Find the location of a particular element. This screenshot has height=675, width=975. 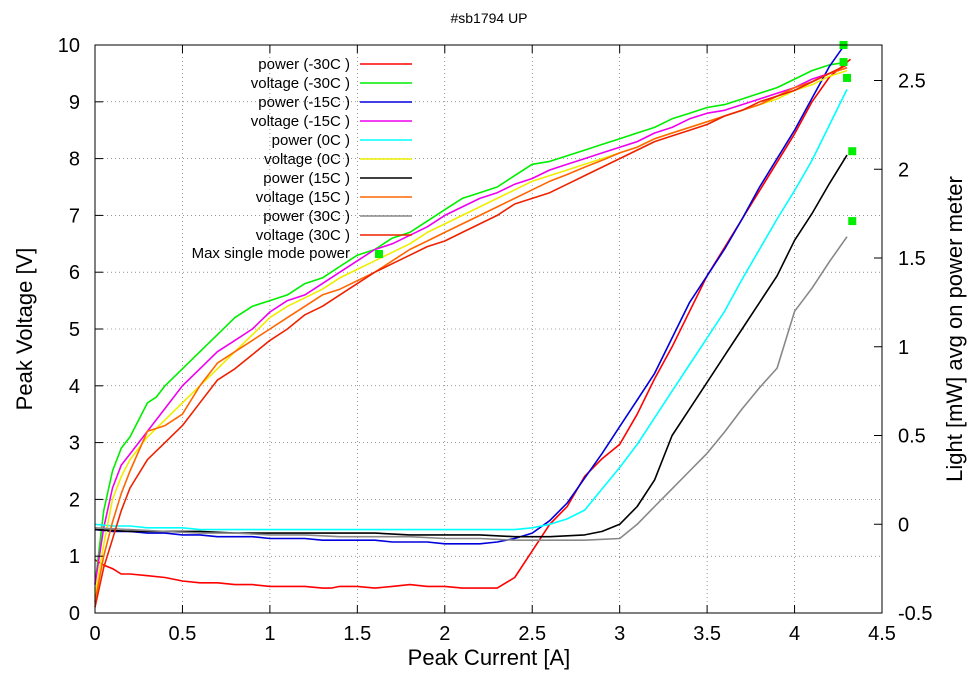

y2-tick-label: 1.5 is located at coordinates (912, 259).